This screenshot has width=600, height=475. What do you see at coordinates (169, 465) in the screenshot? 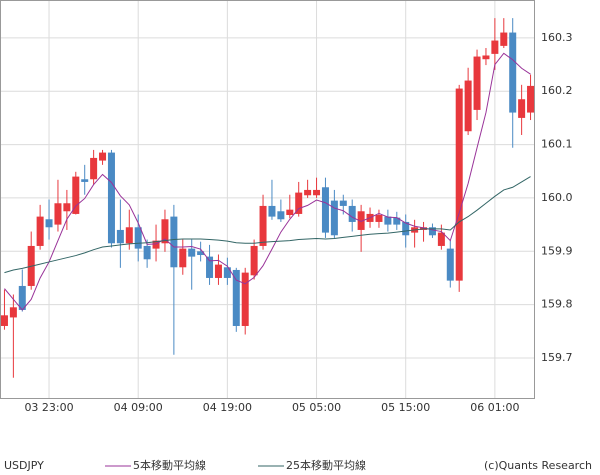
I see `legend-label: 5本移動平均線` at bounding box center [169, 465].